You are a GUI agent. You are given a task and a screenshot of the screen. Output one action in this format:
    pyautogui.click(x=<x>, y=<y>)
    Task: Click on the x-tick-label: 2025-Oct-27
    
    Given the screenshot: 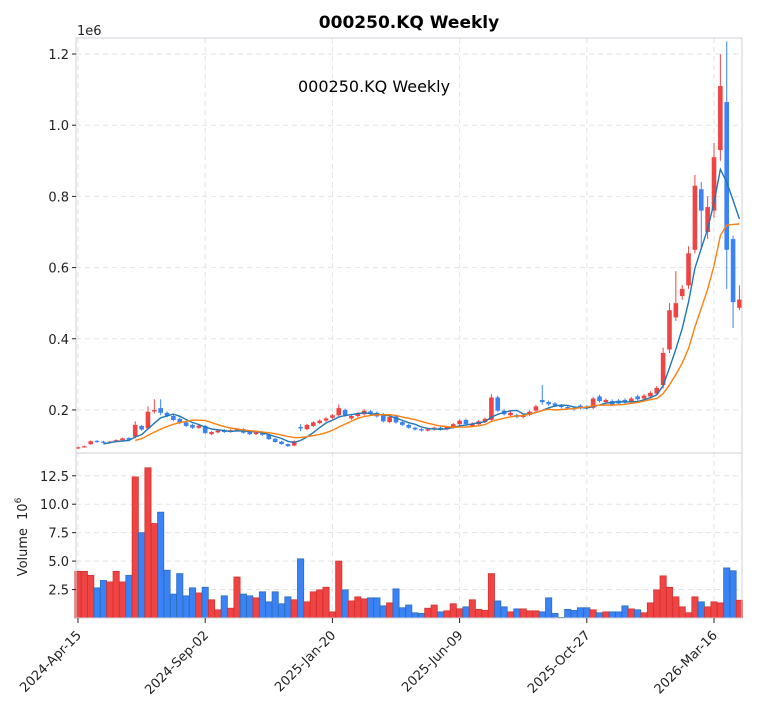 What is the action you would take?
    pyautogui.click(x=559, y=662)
    